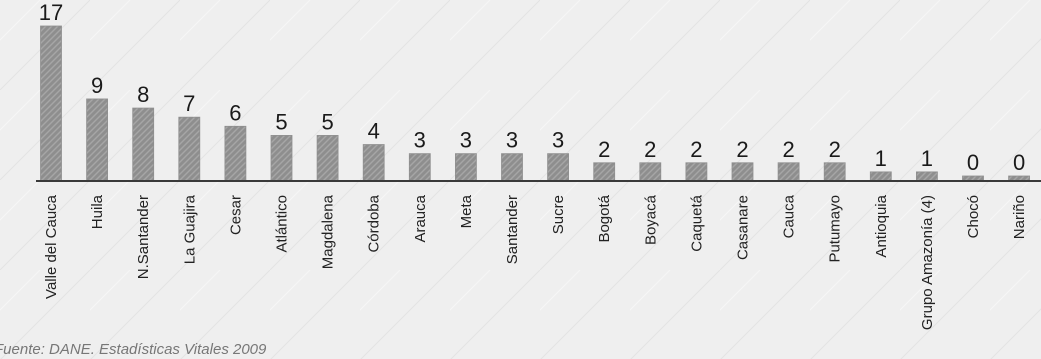 The image size is (1041, 359). I want to click on value-label-14: 2, so click(696, 149).